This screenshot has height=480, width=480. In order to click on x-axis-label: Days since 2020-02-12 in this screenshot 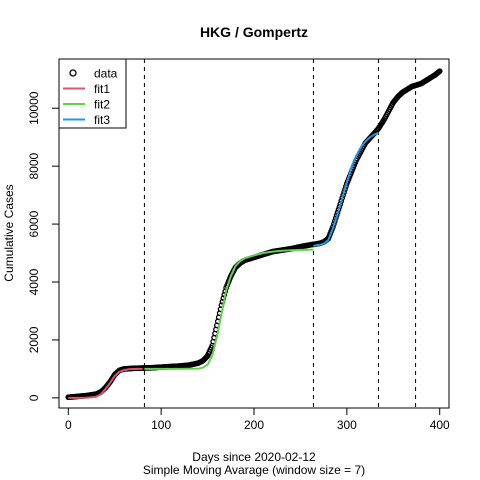, I will do `click(254, 457)`.